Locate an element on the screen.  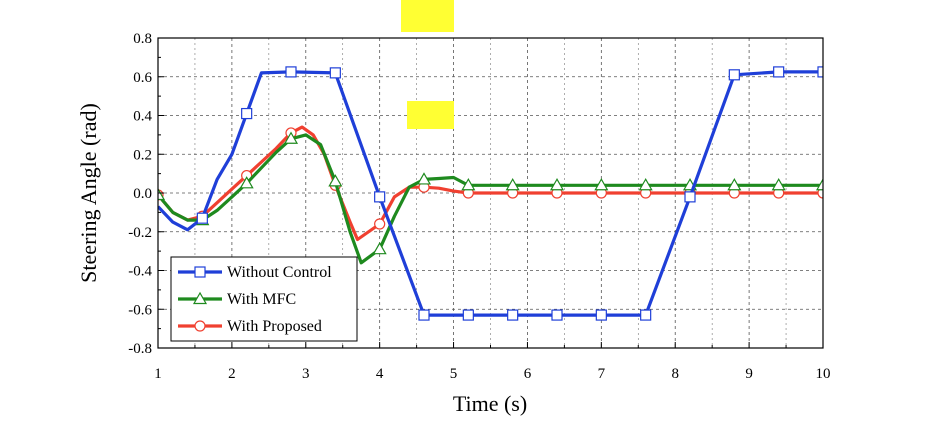
x-tick-label: 6 is located at coordinates (528, 374).